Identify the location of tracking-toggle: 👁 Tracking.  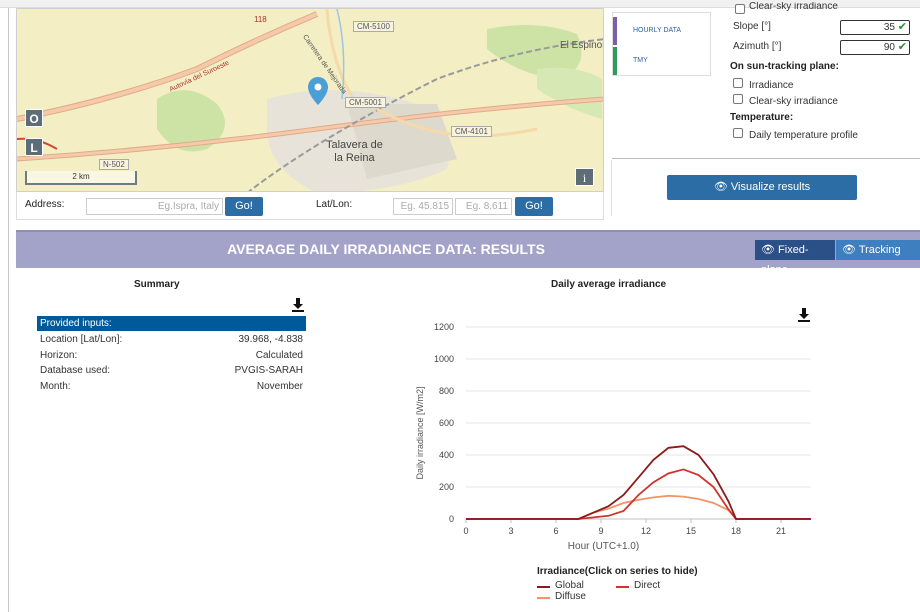
(878, 250).